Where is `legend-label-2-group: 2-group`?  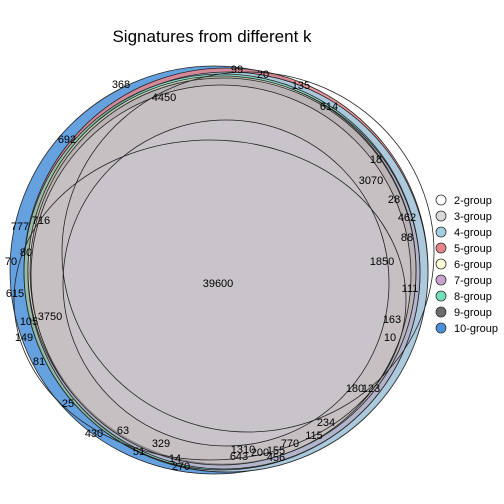
legend-label-2-group: 2-group is located at coordinates (473, 201).